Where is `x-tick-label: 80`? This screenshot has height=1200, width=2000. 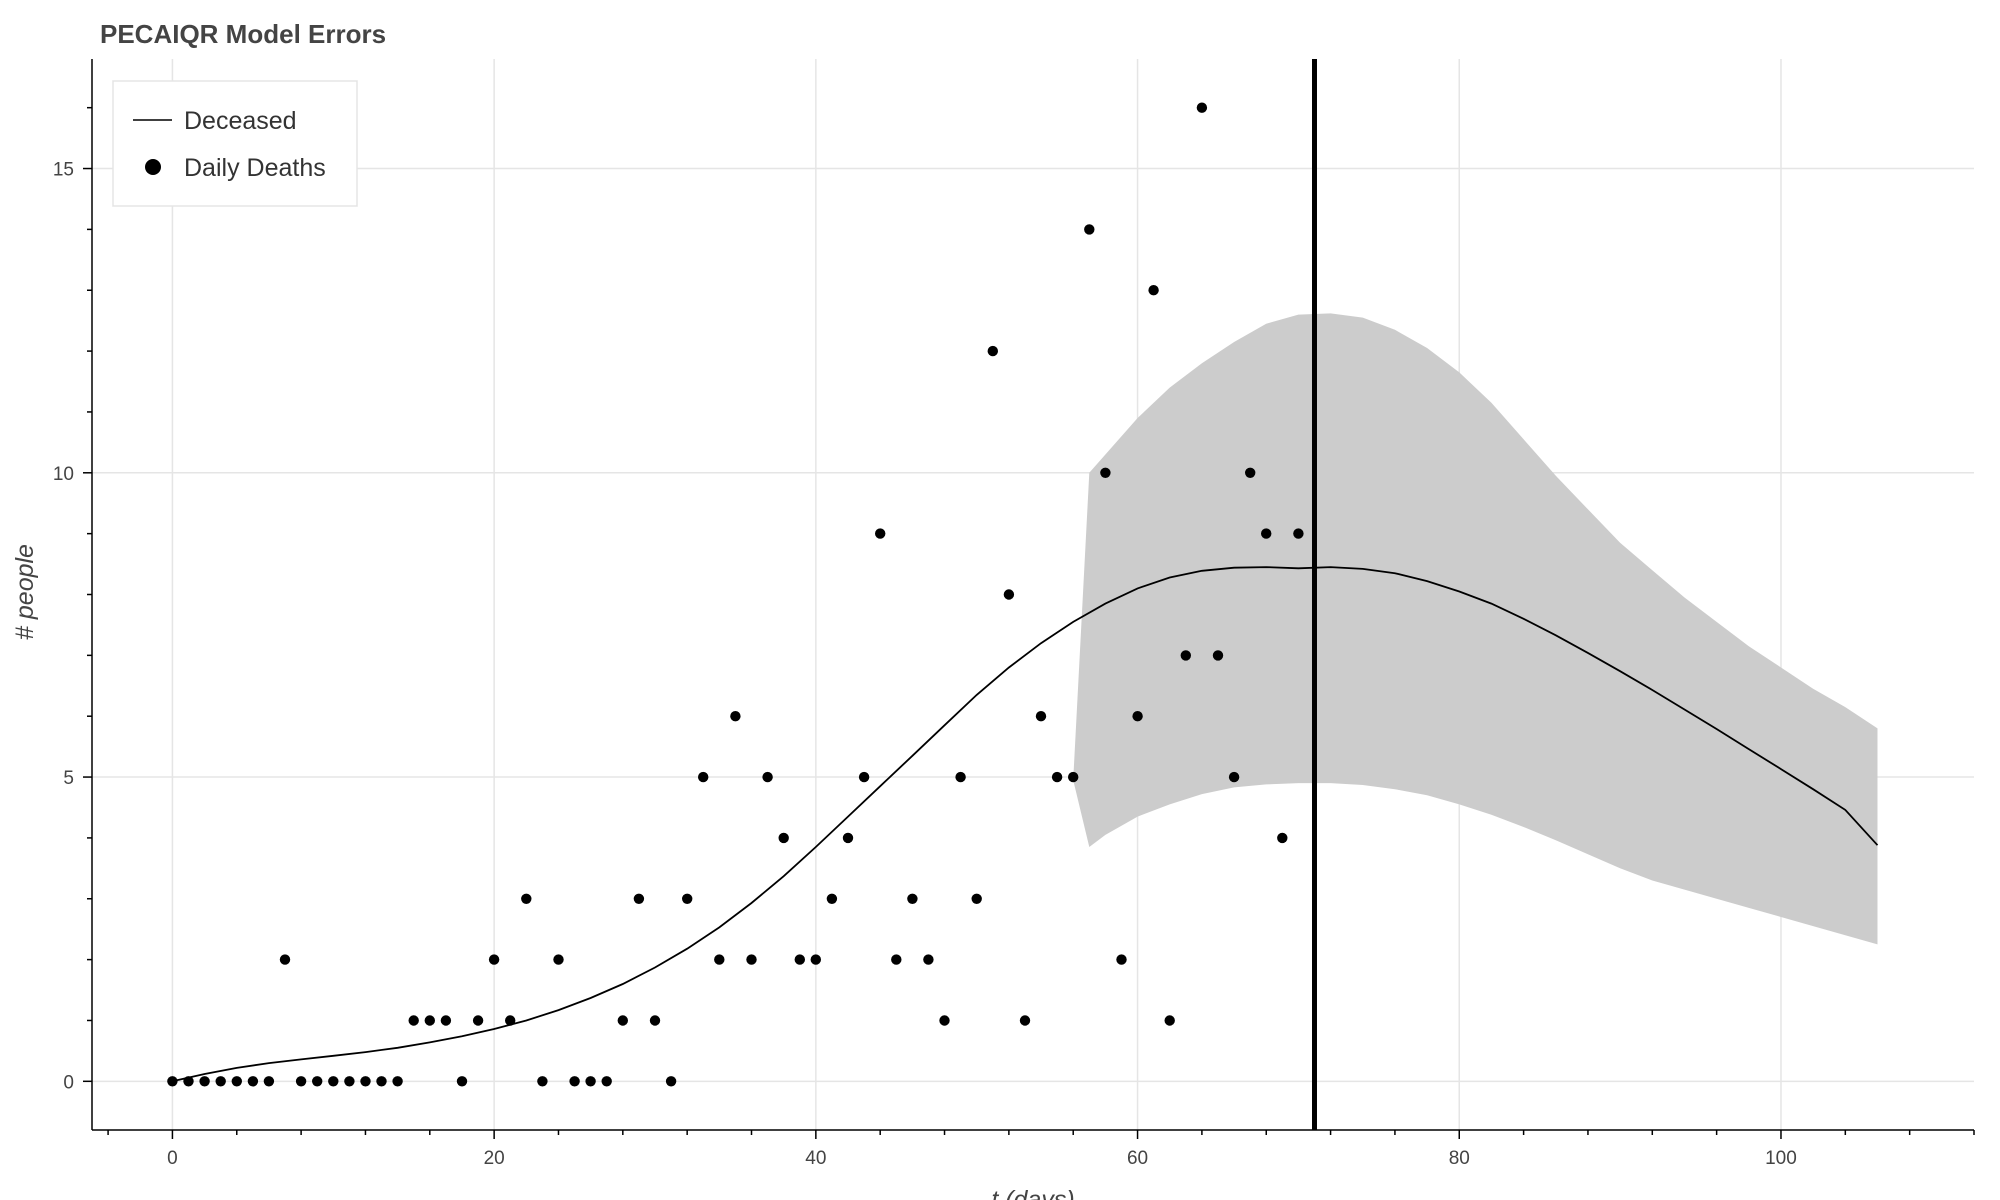 x-tick-label: 80 is located at coordinates (1459, 1158).